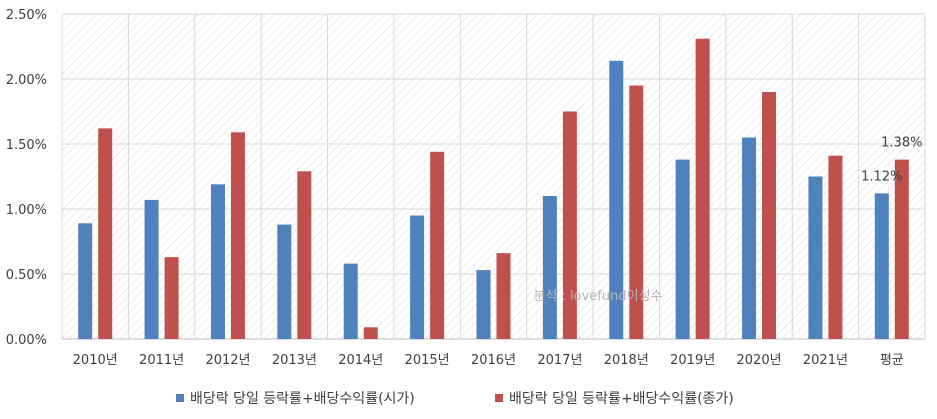  What do you see at coordinates (493, 360) in the screenshot?
I see `x-tick-label: 2016년` at bounding box center [493, 360].